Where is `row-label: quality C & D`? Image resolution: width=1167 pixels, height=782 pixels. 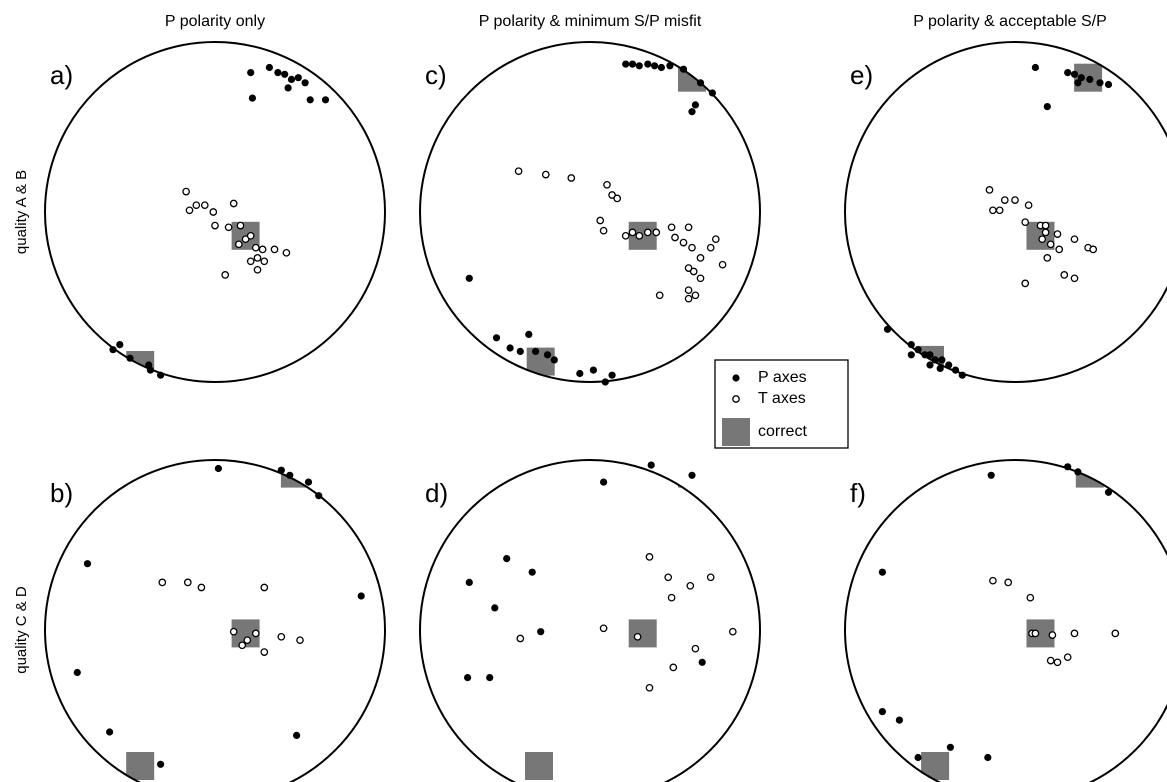 row-label: quality C & D is located at coordinates (21, 630).